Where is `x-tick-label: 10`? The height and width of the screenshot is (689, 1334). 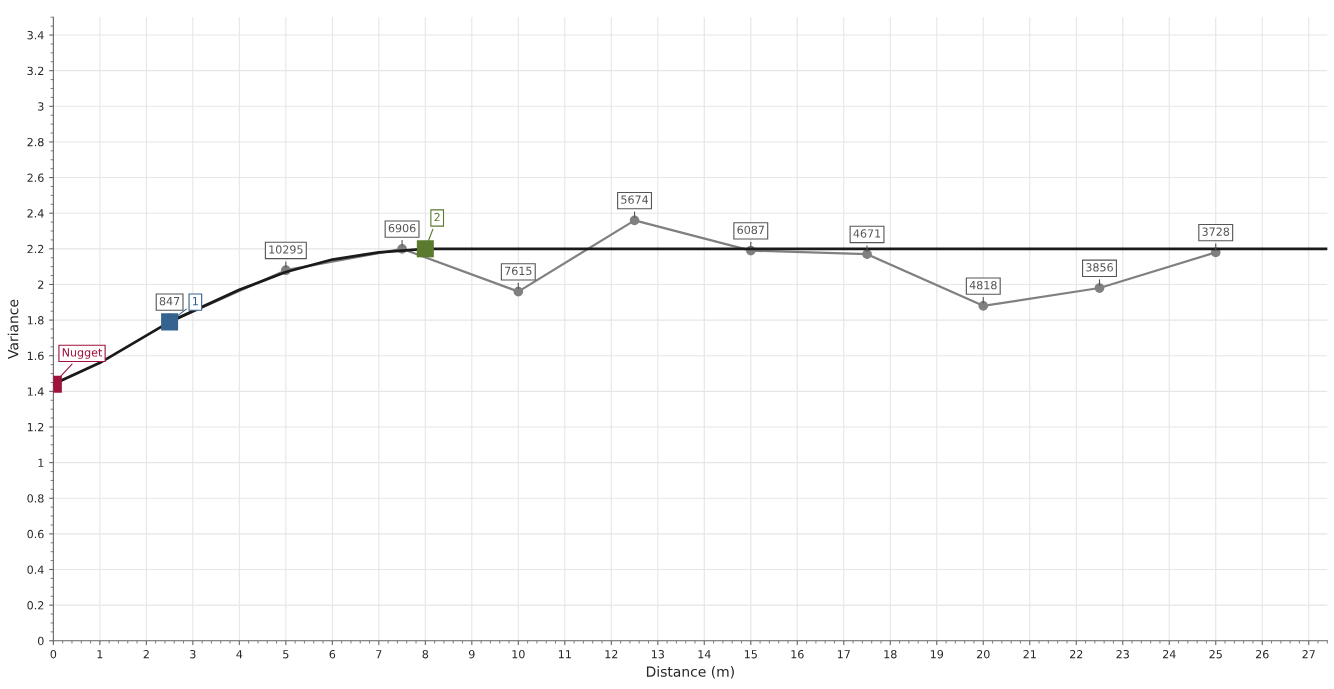
x-tick-label: 10 is located at coordinates (518, 654).